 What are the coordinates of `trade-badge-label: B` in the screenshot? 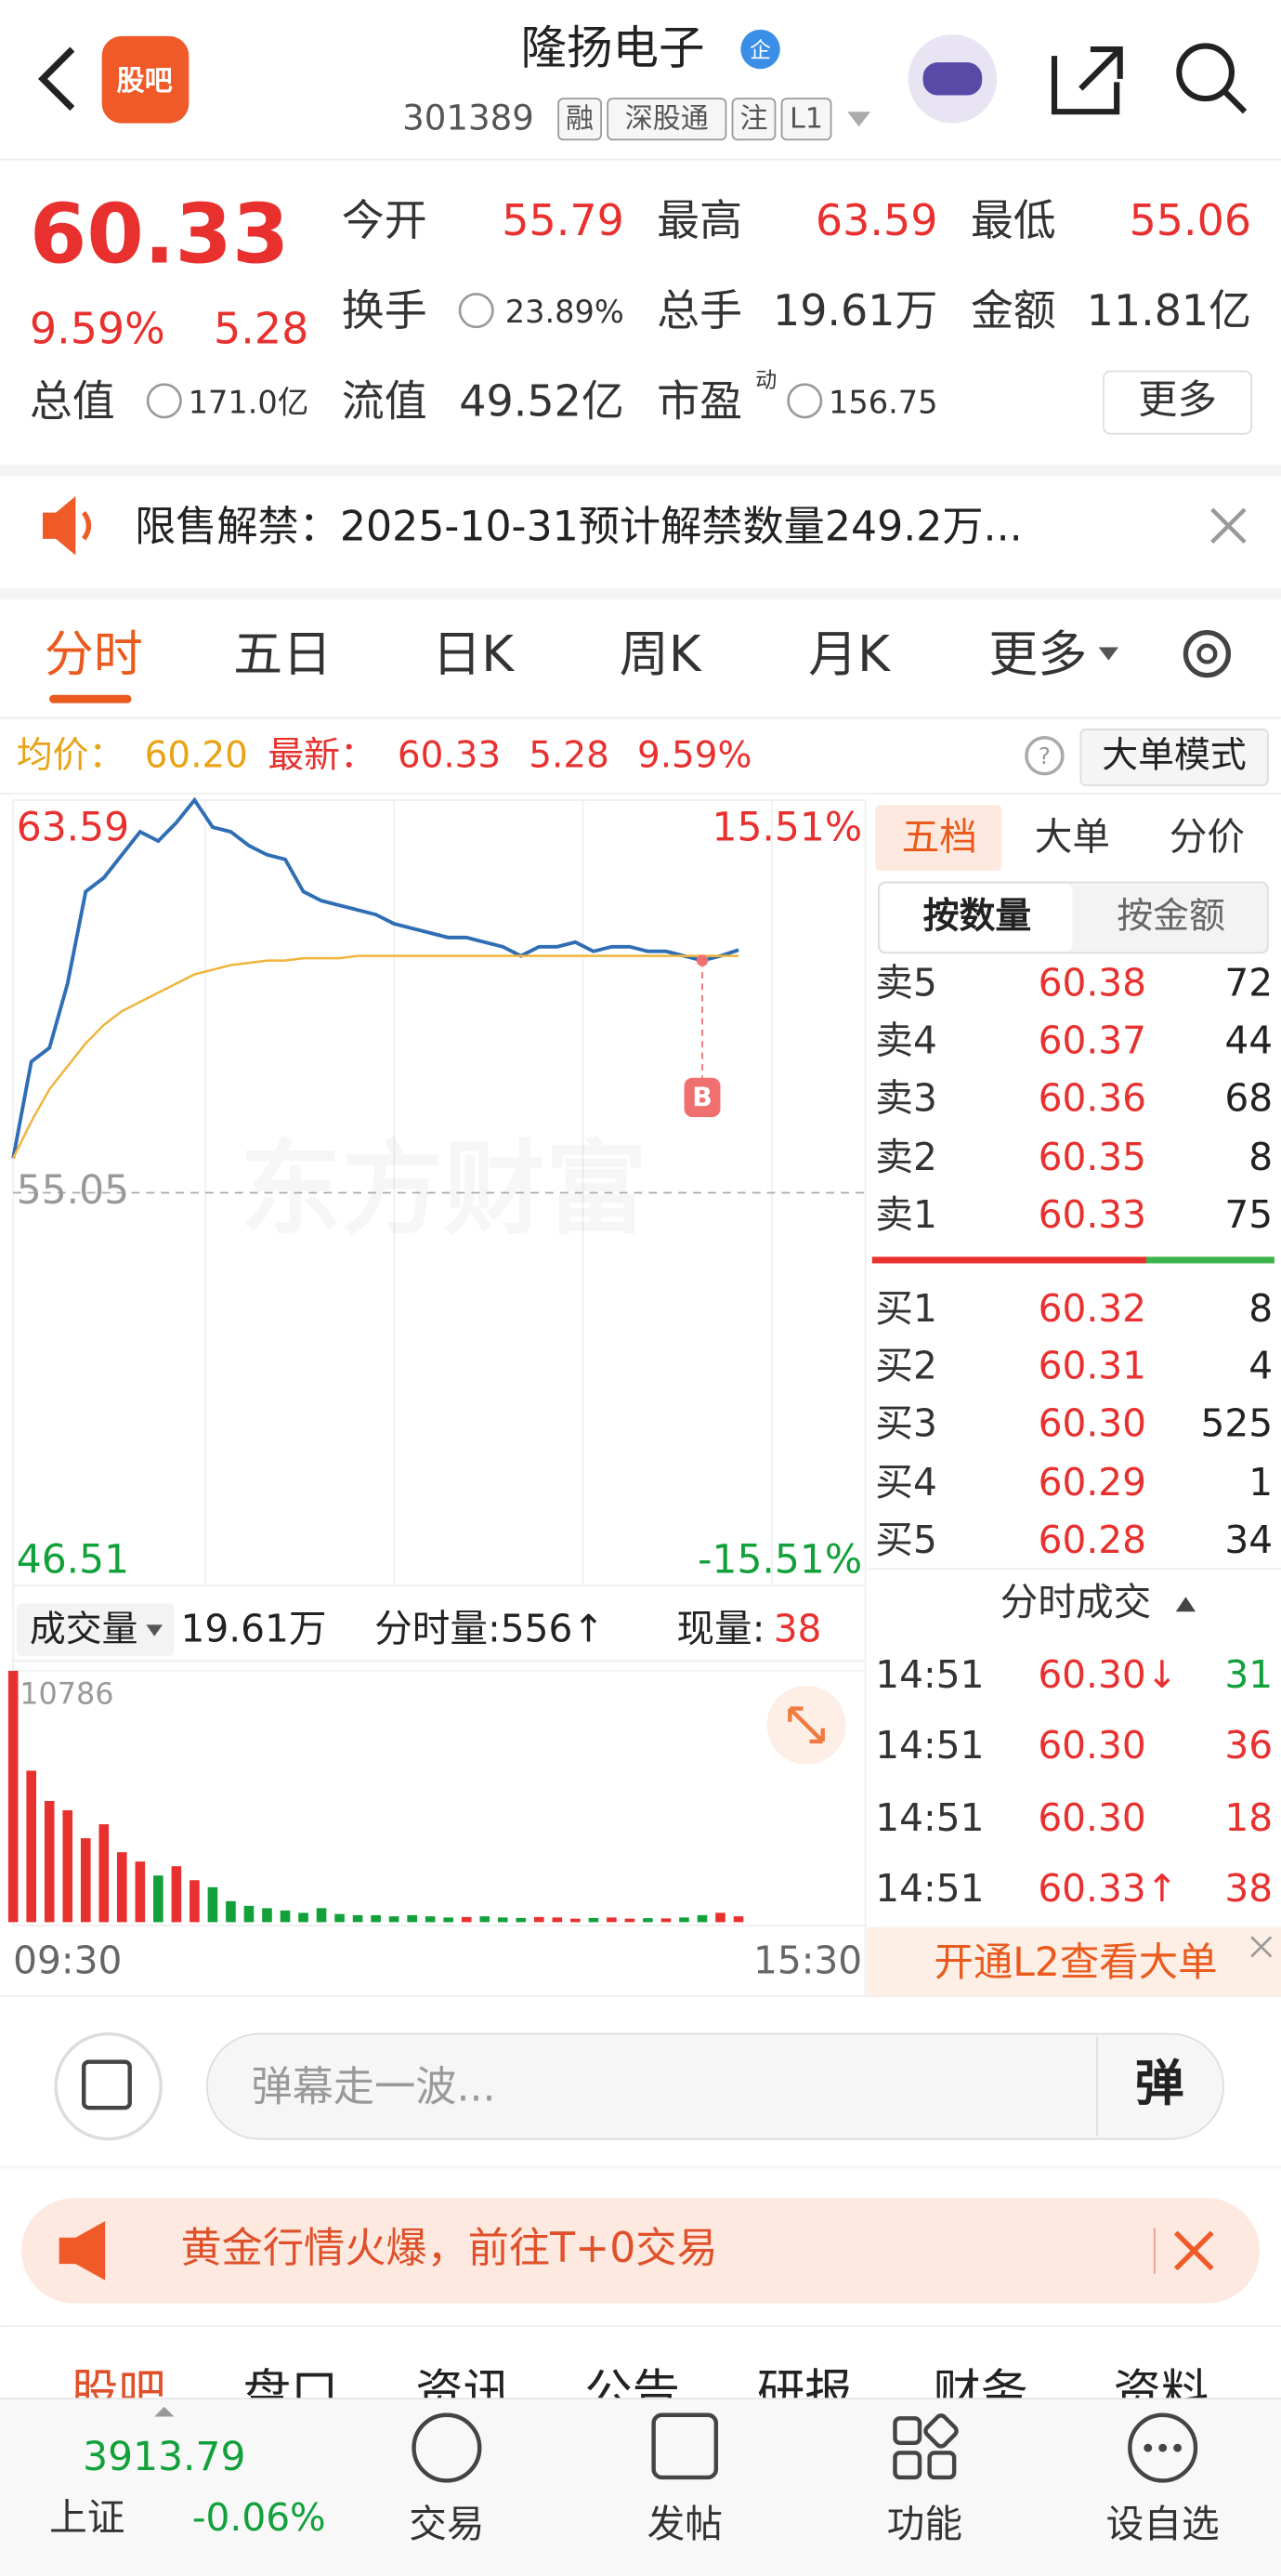 It's located at (702, 1098).